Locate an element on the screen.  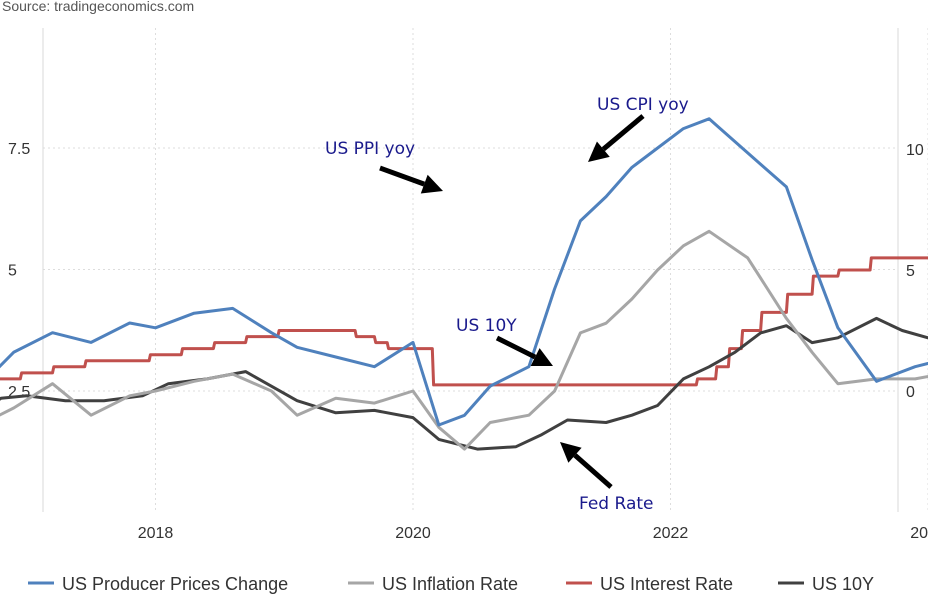
legend-item-us-10y: US 10Y is located at coordinates (826, 584).